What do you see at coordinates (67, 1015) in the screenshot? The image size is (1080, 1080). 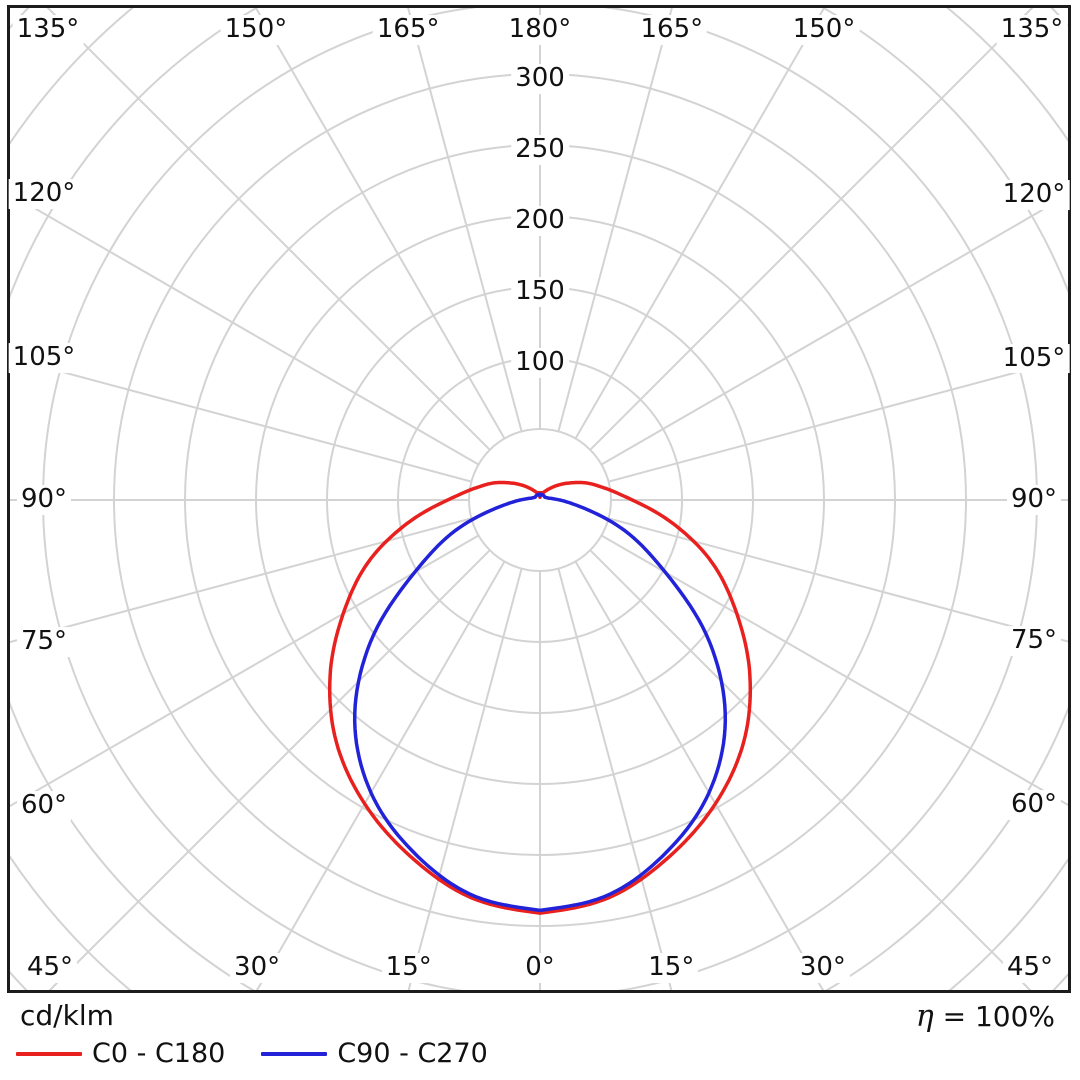 I see `unit-label: cd/klm` at bounding box center [67, 1015].